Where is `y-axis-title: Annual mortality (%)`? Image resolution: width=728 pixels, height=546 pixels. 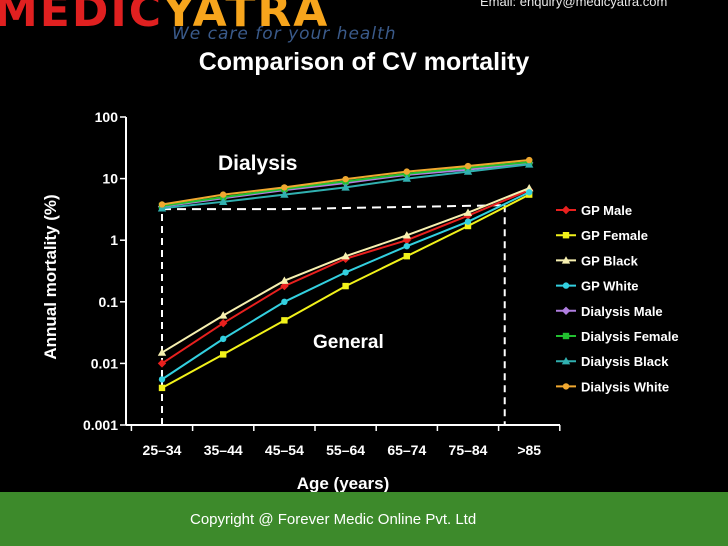
y-axis-title: Annual mortality (%) is located at coordinates (50, 276).